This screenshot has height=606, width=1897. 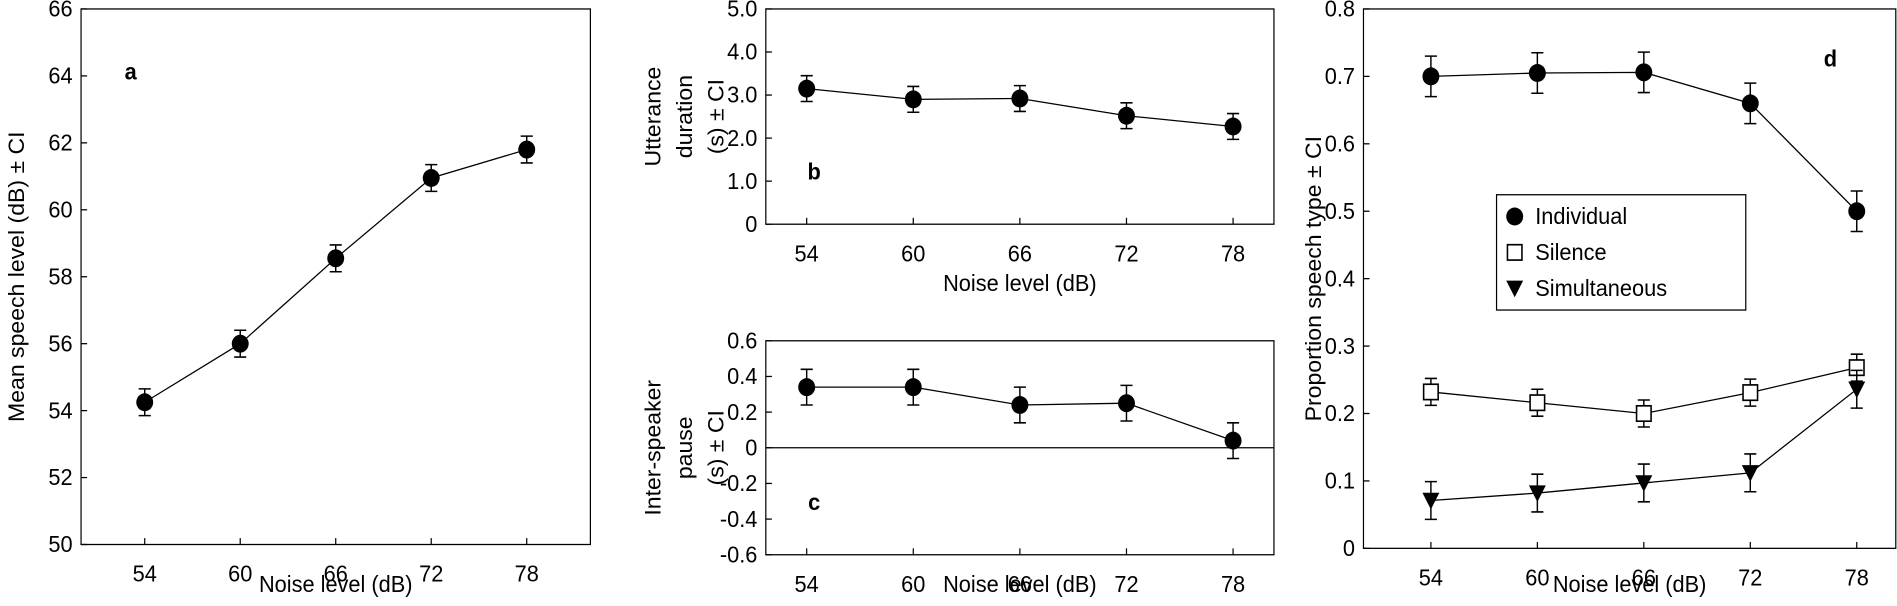 I want to click on panel-label: a, so click(x=131, y=72).